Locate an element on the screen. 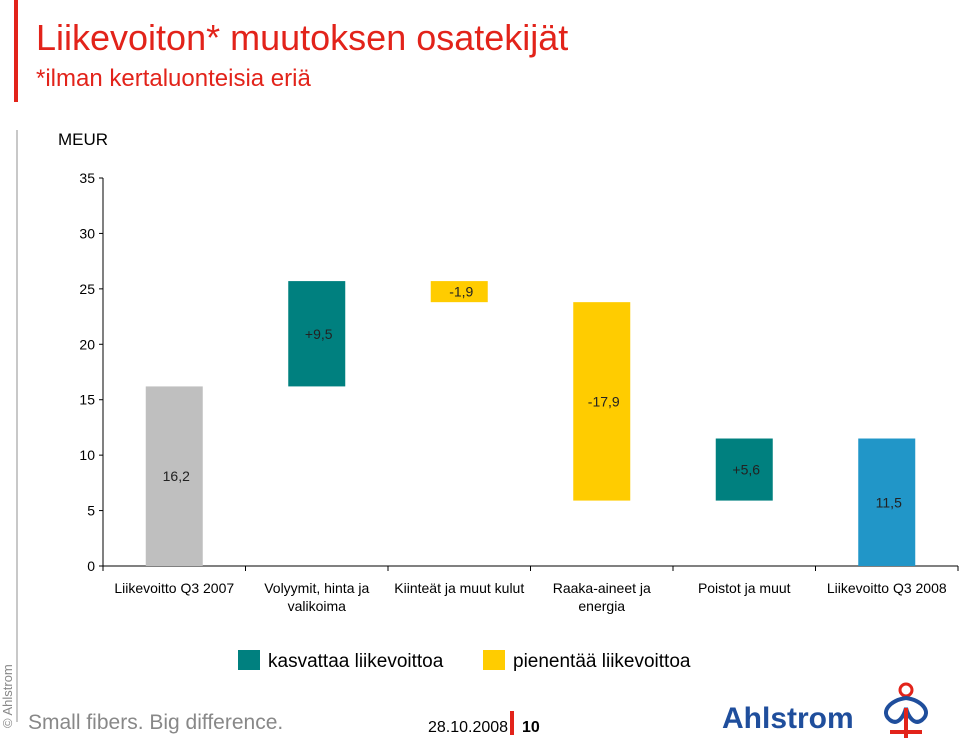  accent-bar is located at coordinates (16, 51).